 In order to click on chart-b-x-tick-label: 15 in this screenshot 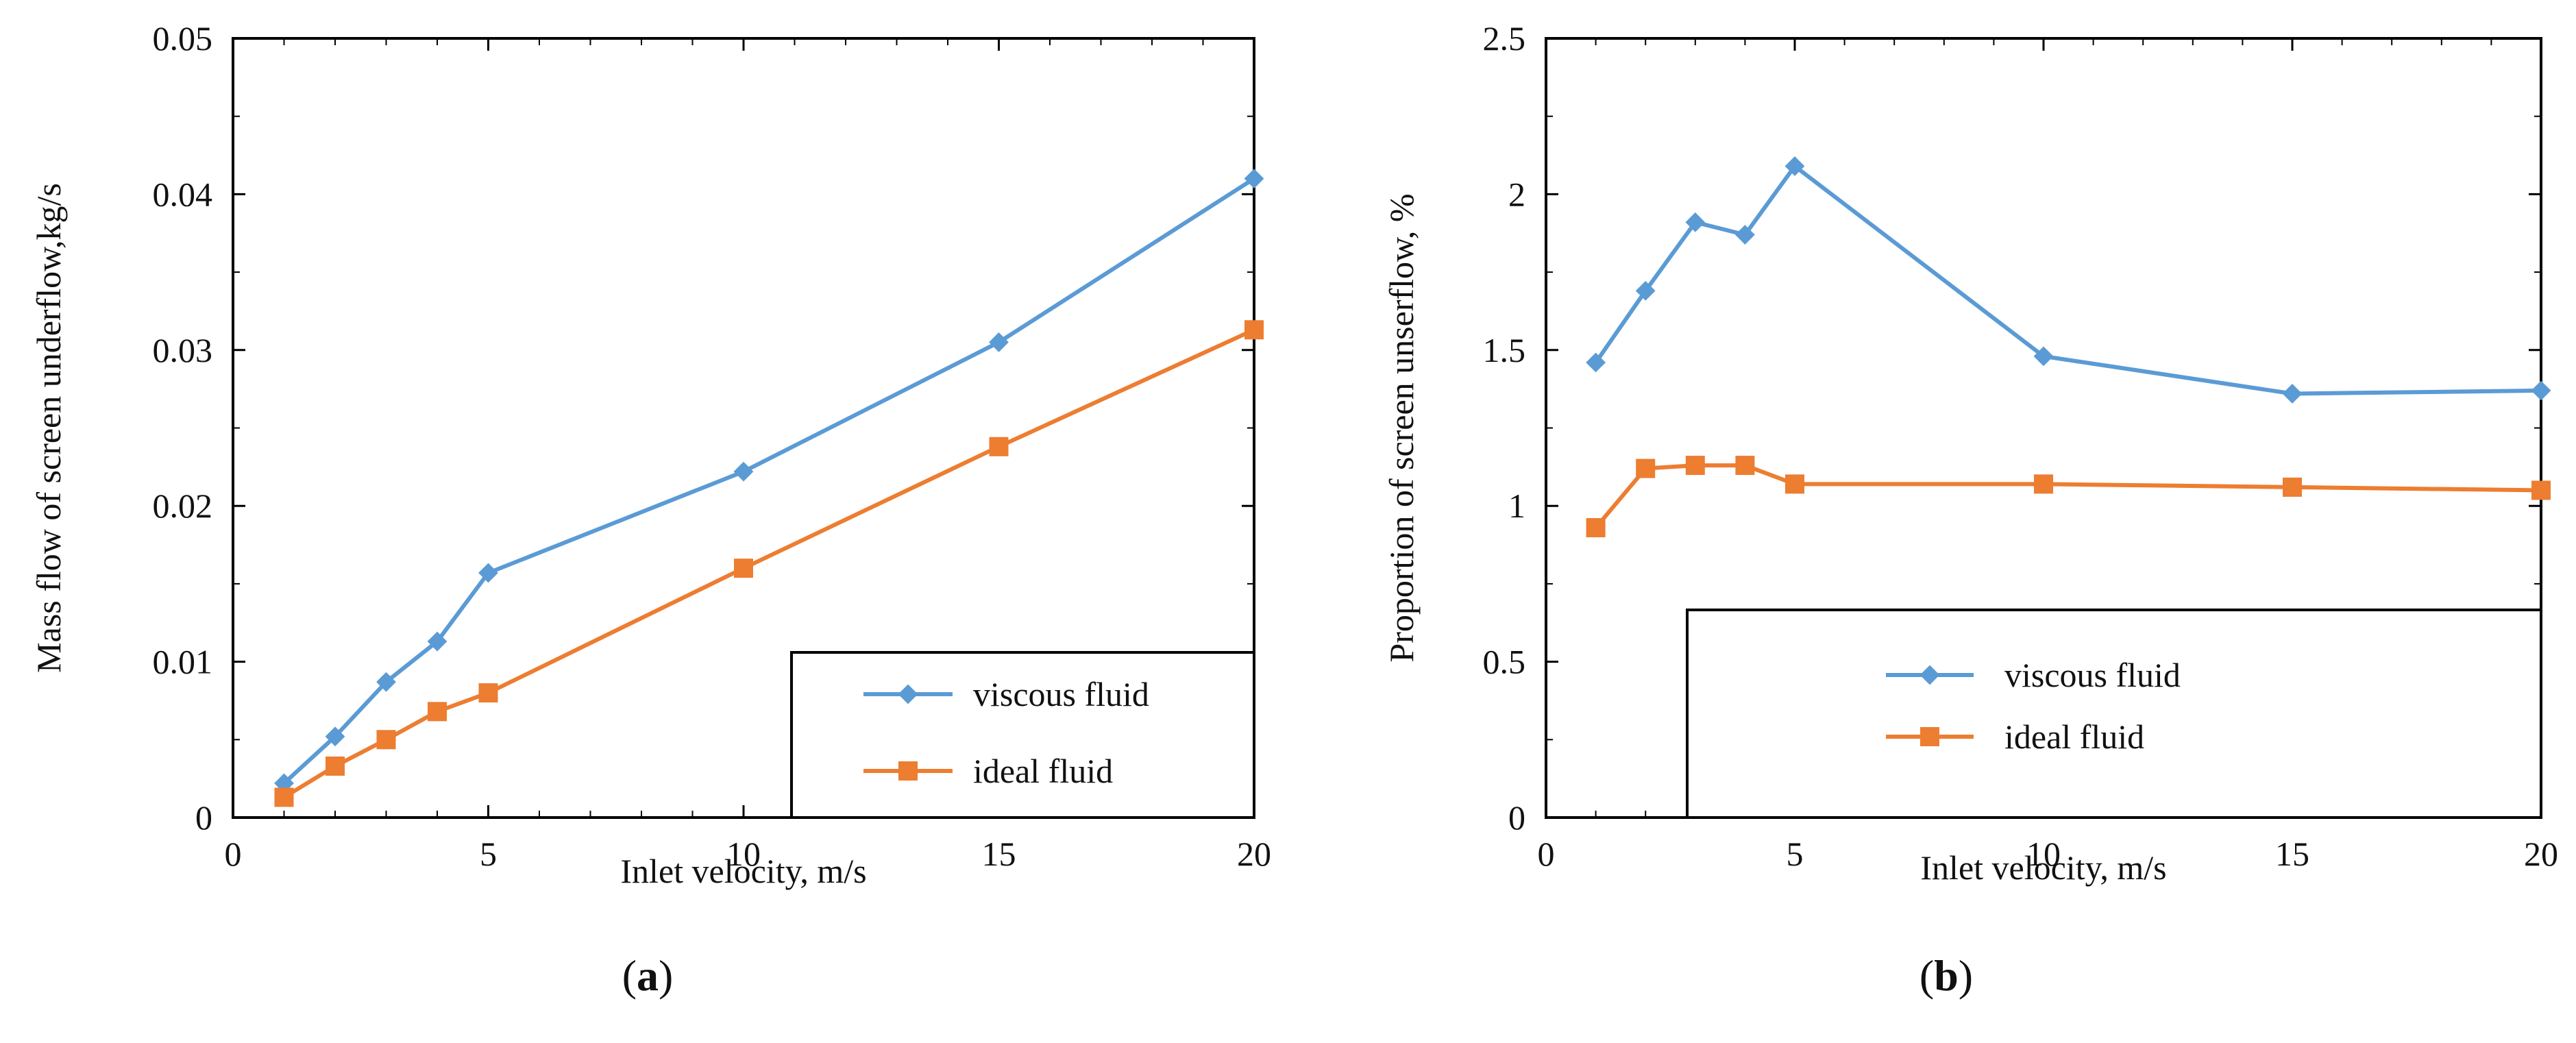, I will do `click(2292, 854)`.